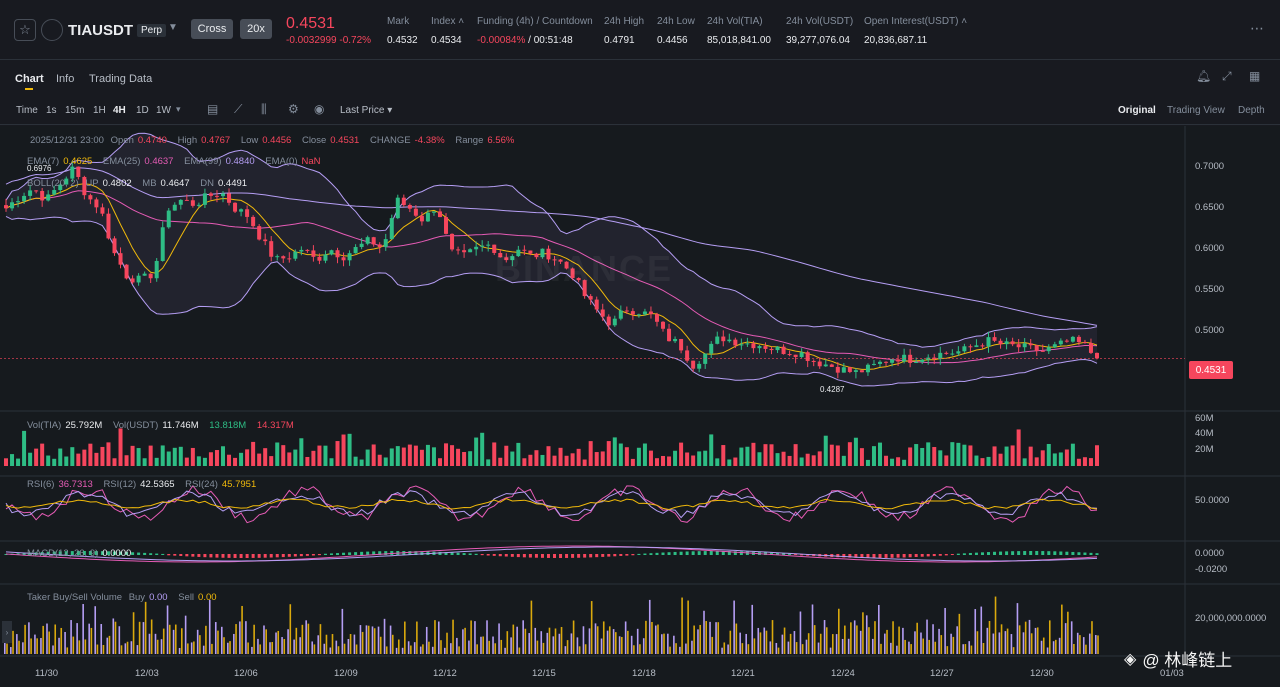 Image resolution: width=1280 pixels, height=687 pixels. Describe the element at coordinates (39, 168) in the screenshot. I see `high-price-marker: 0.6976` at that location.